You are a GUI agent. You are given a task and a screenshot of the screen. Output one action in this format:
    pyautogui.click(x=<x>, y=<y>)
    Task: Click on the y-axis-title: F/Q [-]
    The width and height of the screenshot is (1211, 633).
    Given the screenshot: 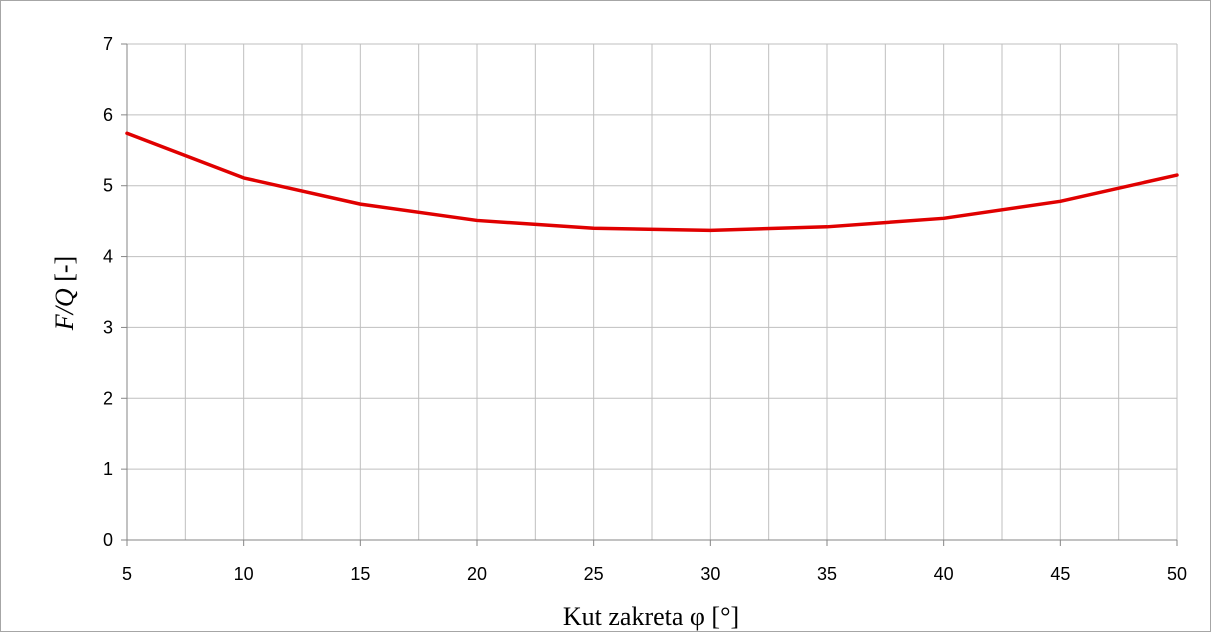 What is the action you would take?
    pyautogui.click(x=64, y=293)
    